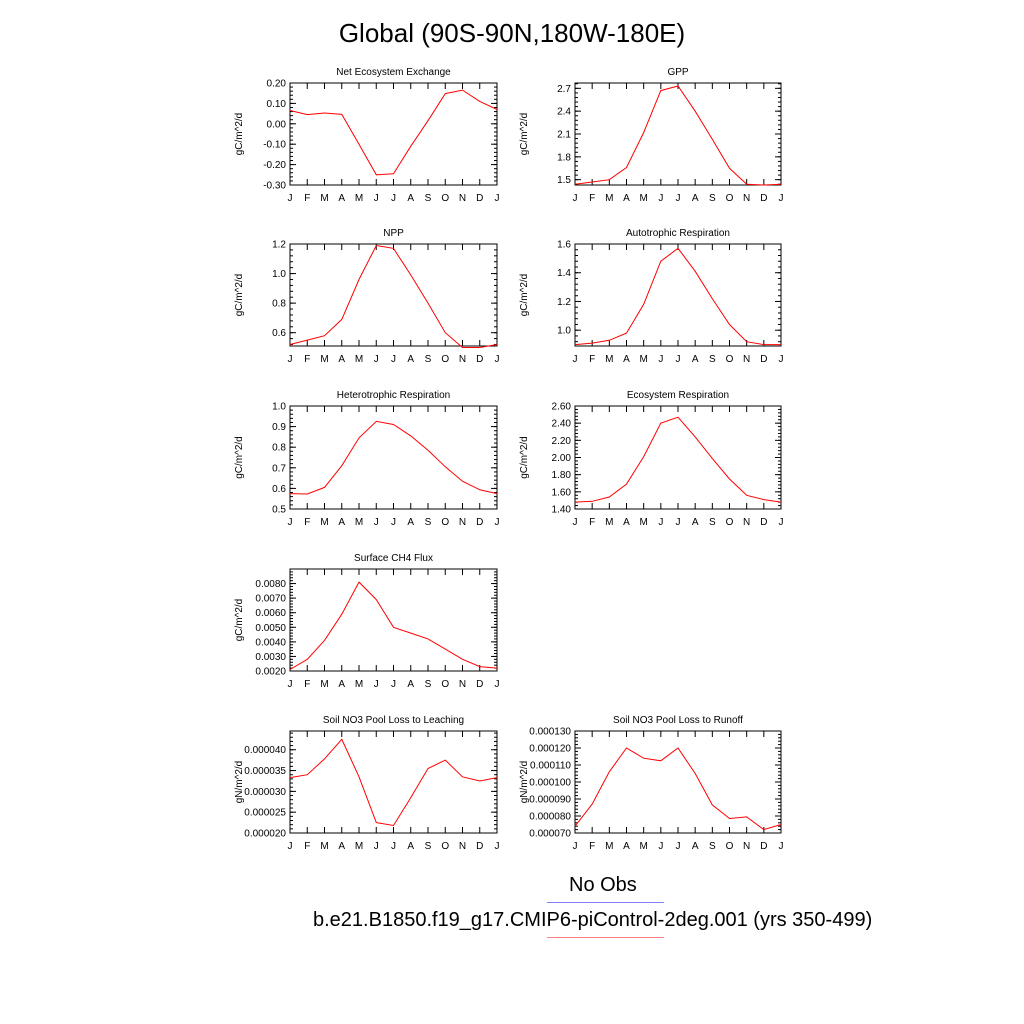 This screenshot has width=1024, height=1024. What do you see at coordinates (678, 720) in the screenshot?
I see `panel-9-title: Soil NO3 Pool Loss to Runoff` at bounding box center [678, 720].